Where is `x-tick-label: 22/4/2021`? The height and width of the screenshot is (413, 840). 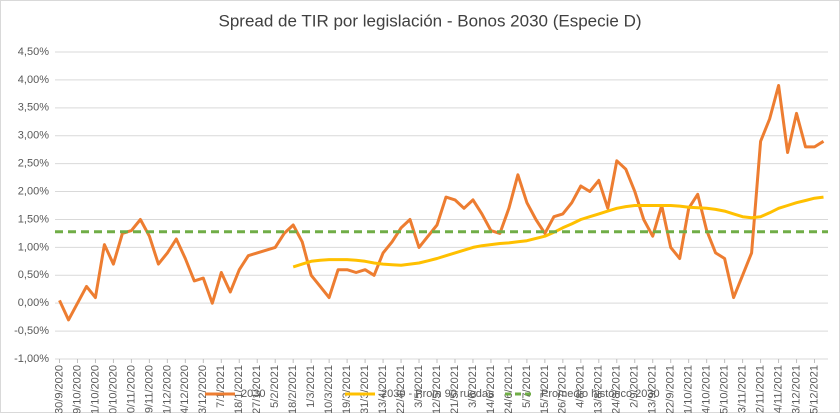
x-tick-label: 22/4/2021 is located at coordinates (401, 389).